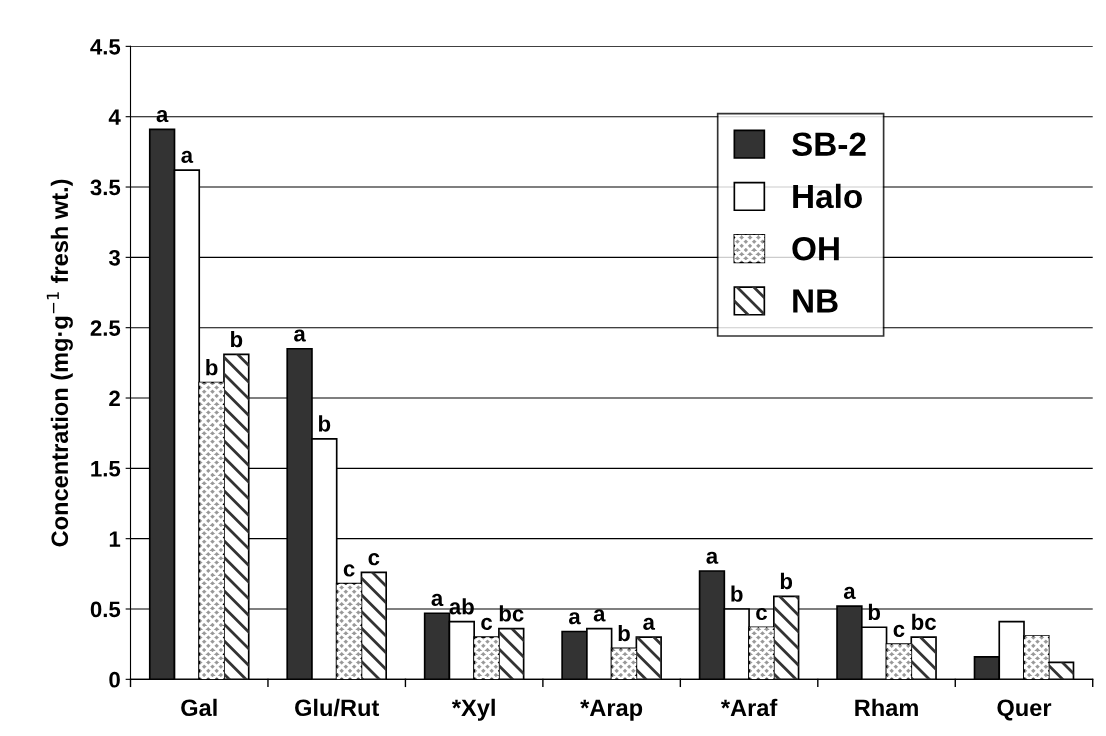 This screenshot has width=1106, height=736. What do you see at coordinates (114, 117) in the screenshot?
I see `y-tick-label: 4` at bounding box center [114, 117].